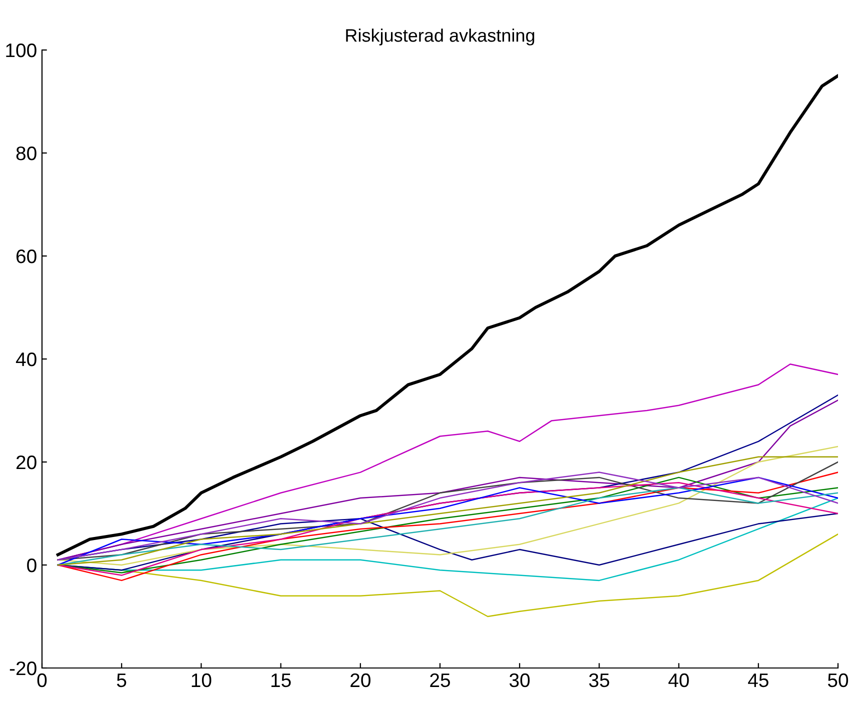 This screenshot has width=856, height=703. I want to click on x-tick-label: 20, so click(360, 680).